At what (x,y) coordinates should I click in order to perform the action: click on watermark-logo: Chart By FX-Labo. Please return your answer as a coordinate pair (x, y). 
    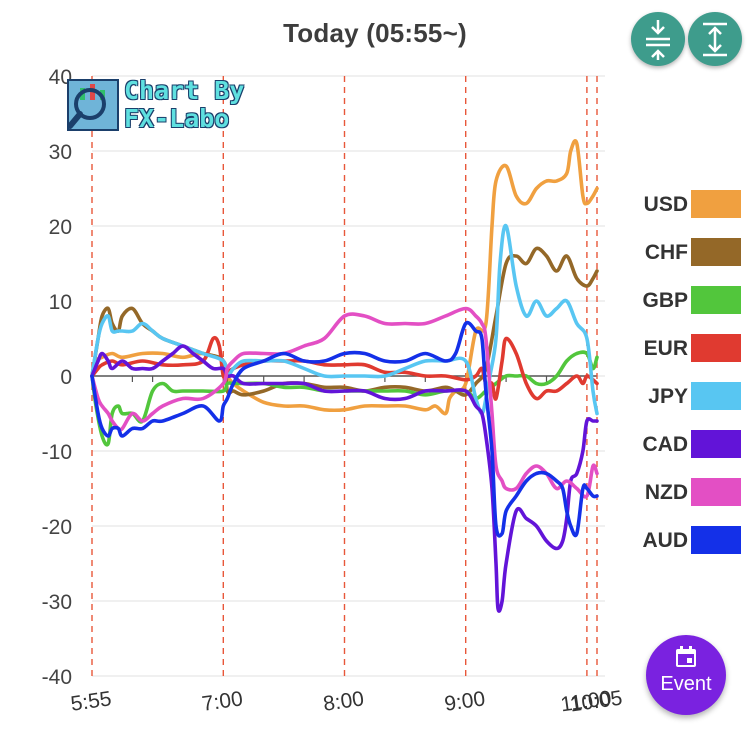
    Looking at the image, I should click on (166, 105).